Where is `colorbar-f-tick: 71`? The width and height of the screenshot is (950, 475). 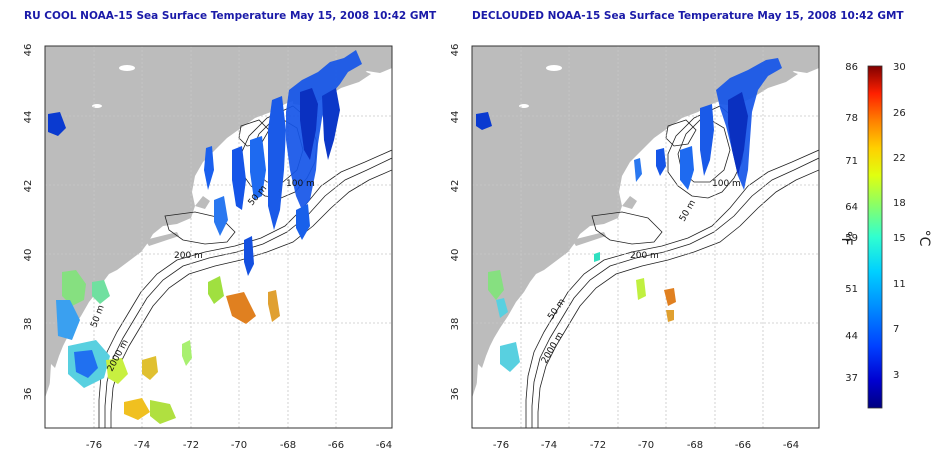
colorbar-f-tick: 71 is located at coordinates (851, 161).